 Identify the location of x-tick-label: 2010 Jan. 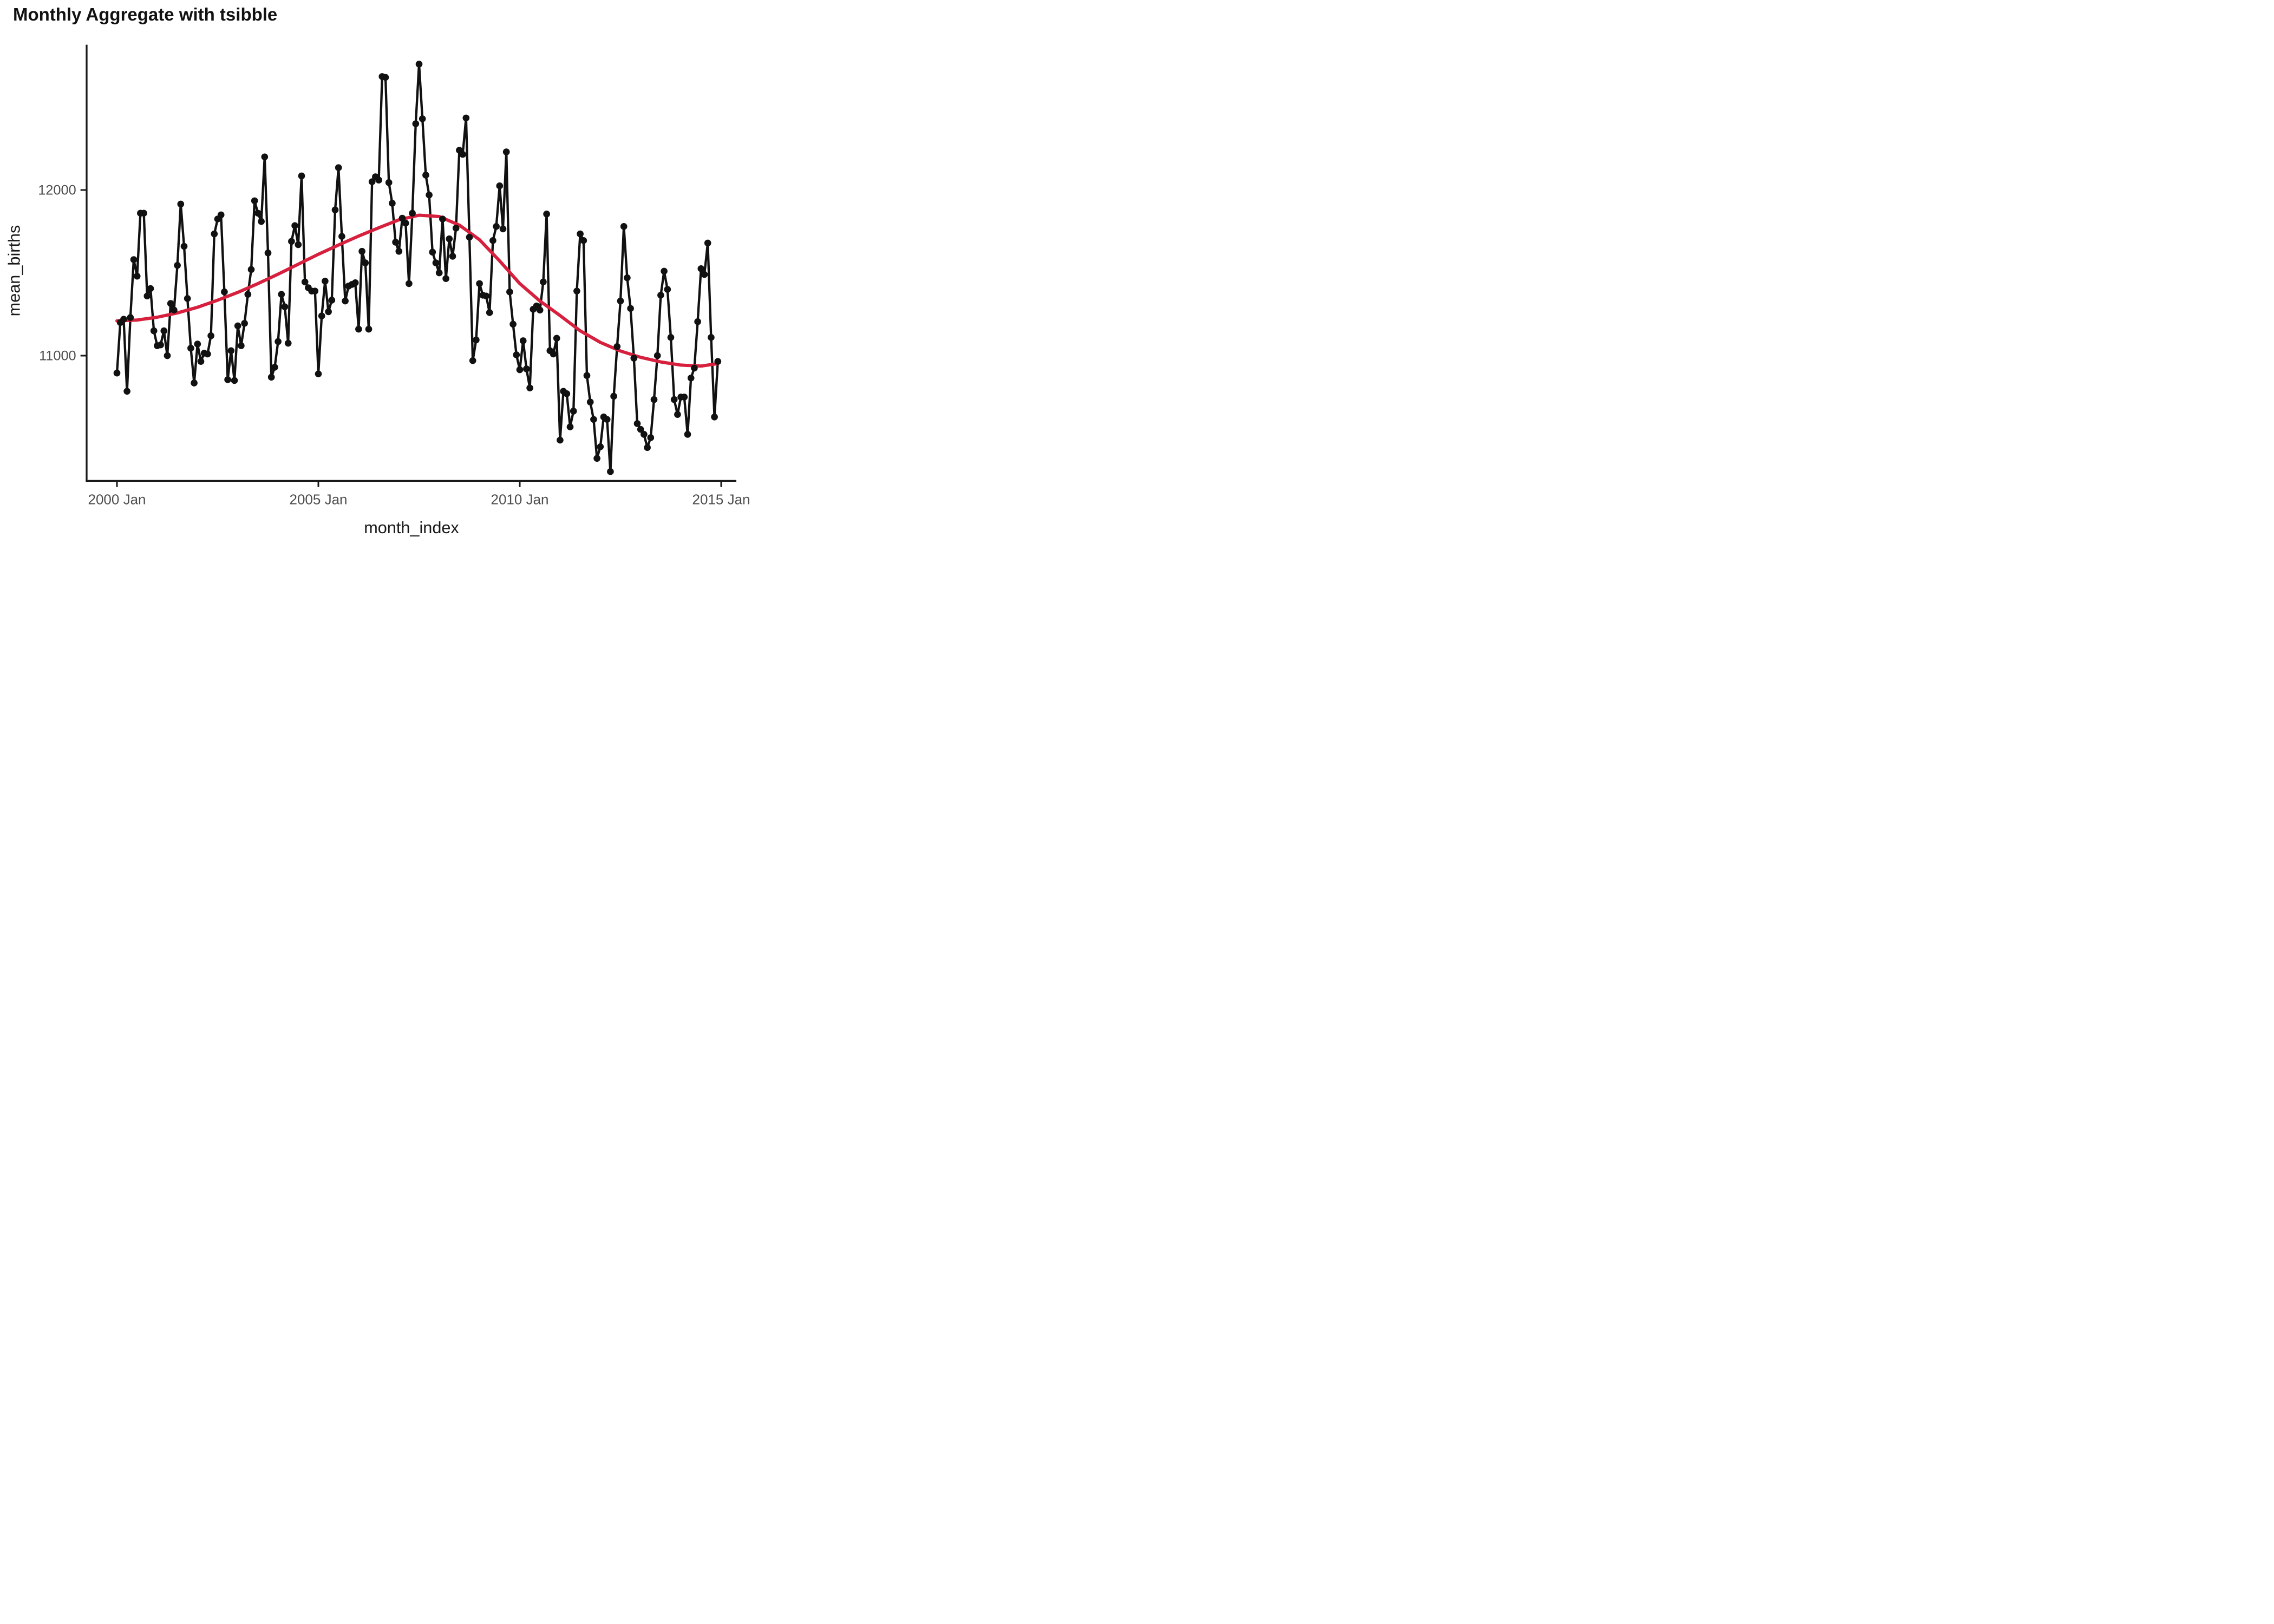
(520, 500).